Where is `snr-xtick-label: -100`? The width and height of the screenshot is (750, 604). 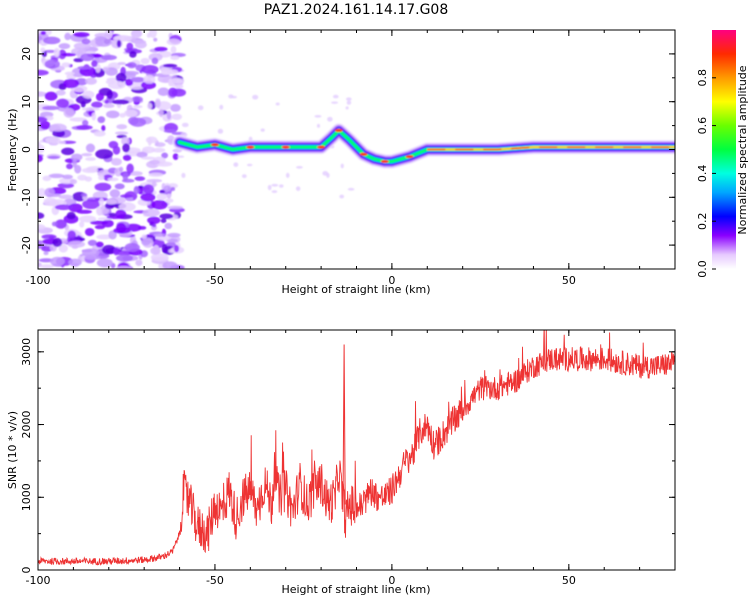 snr-xtick-label: -100 is located at coordinates (38, 580).